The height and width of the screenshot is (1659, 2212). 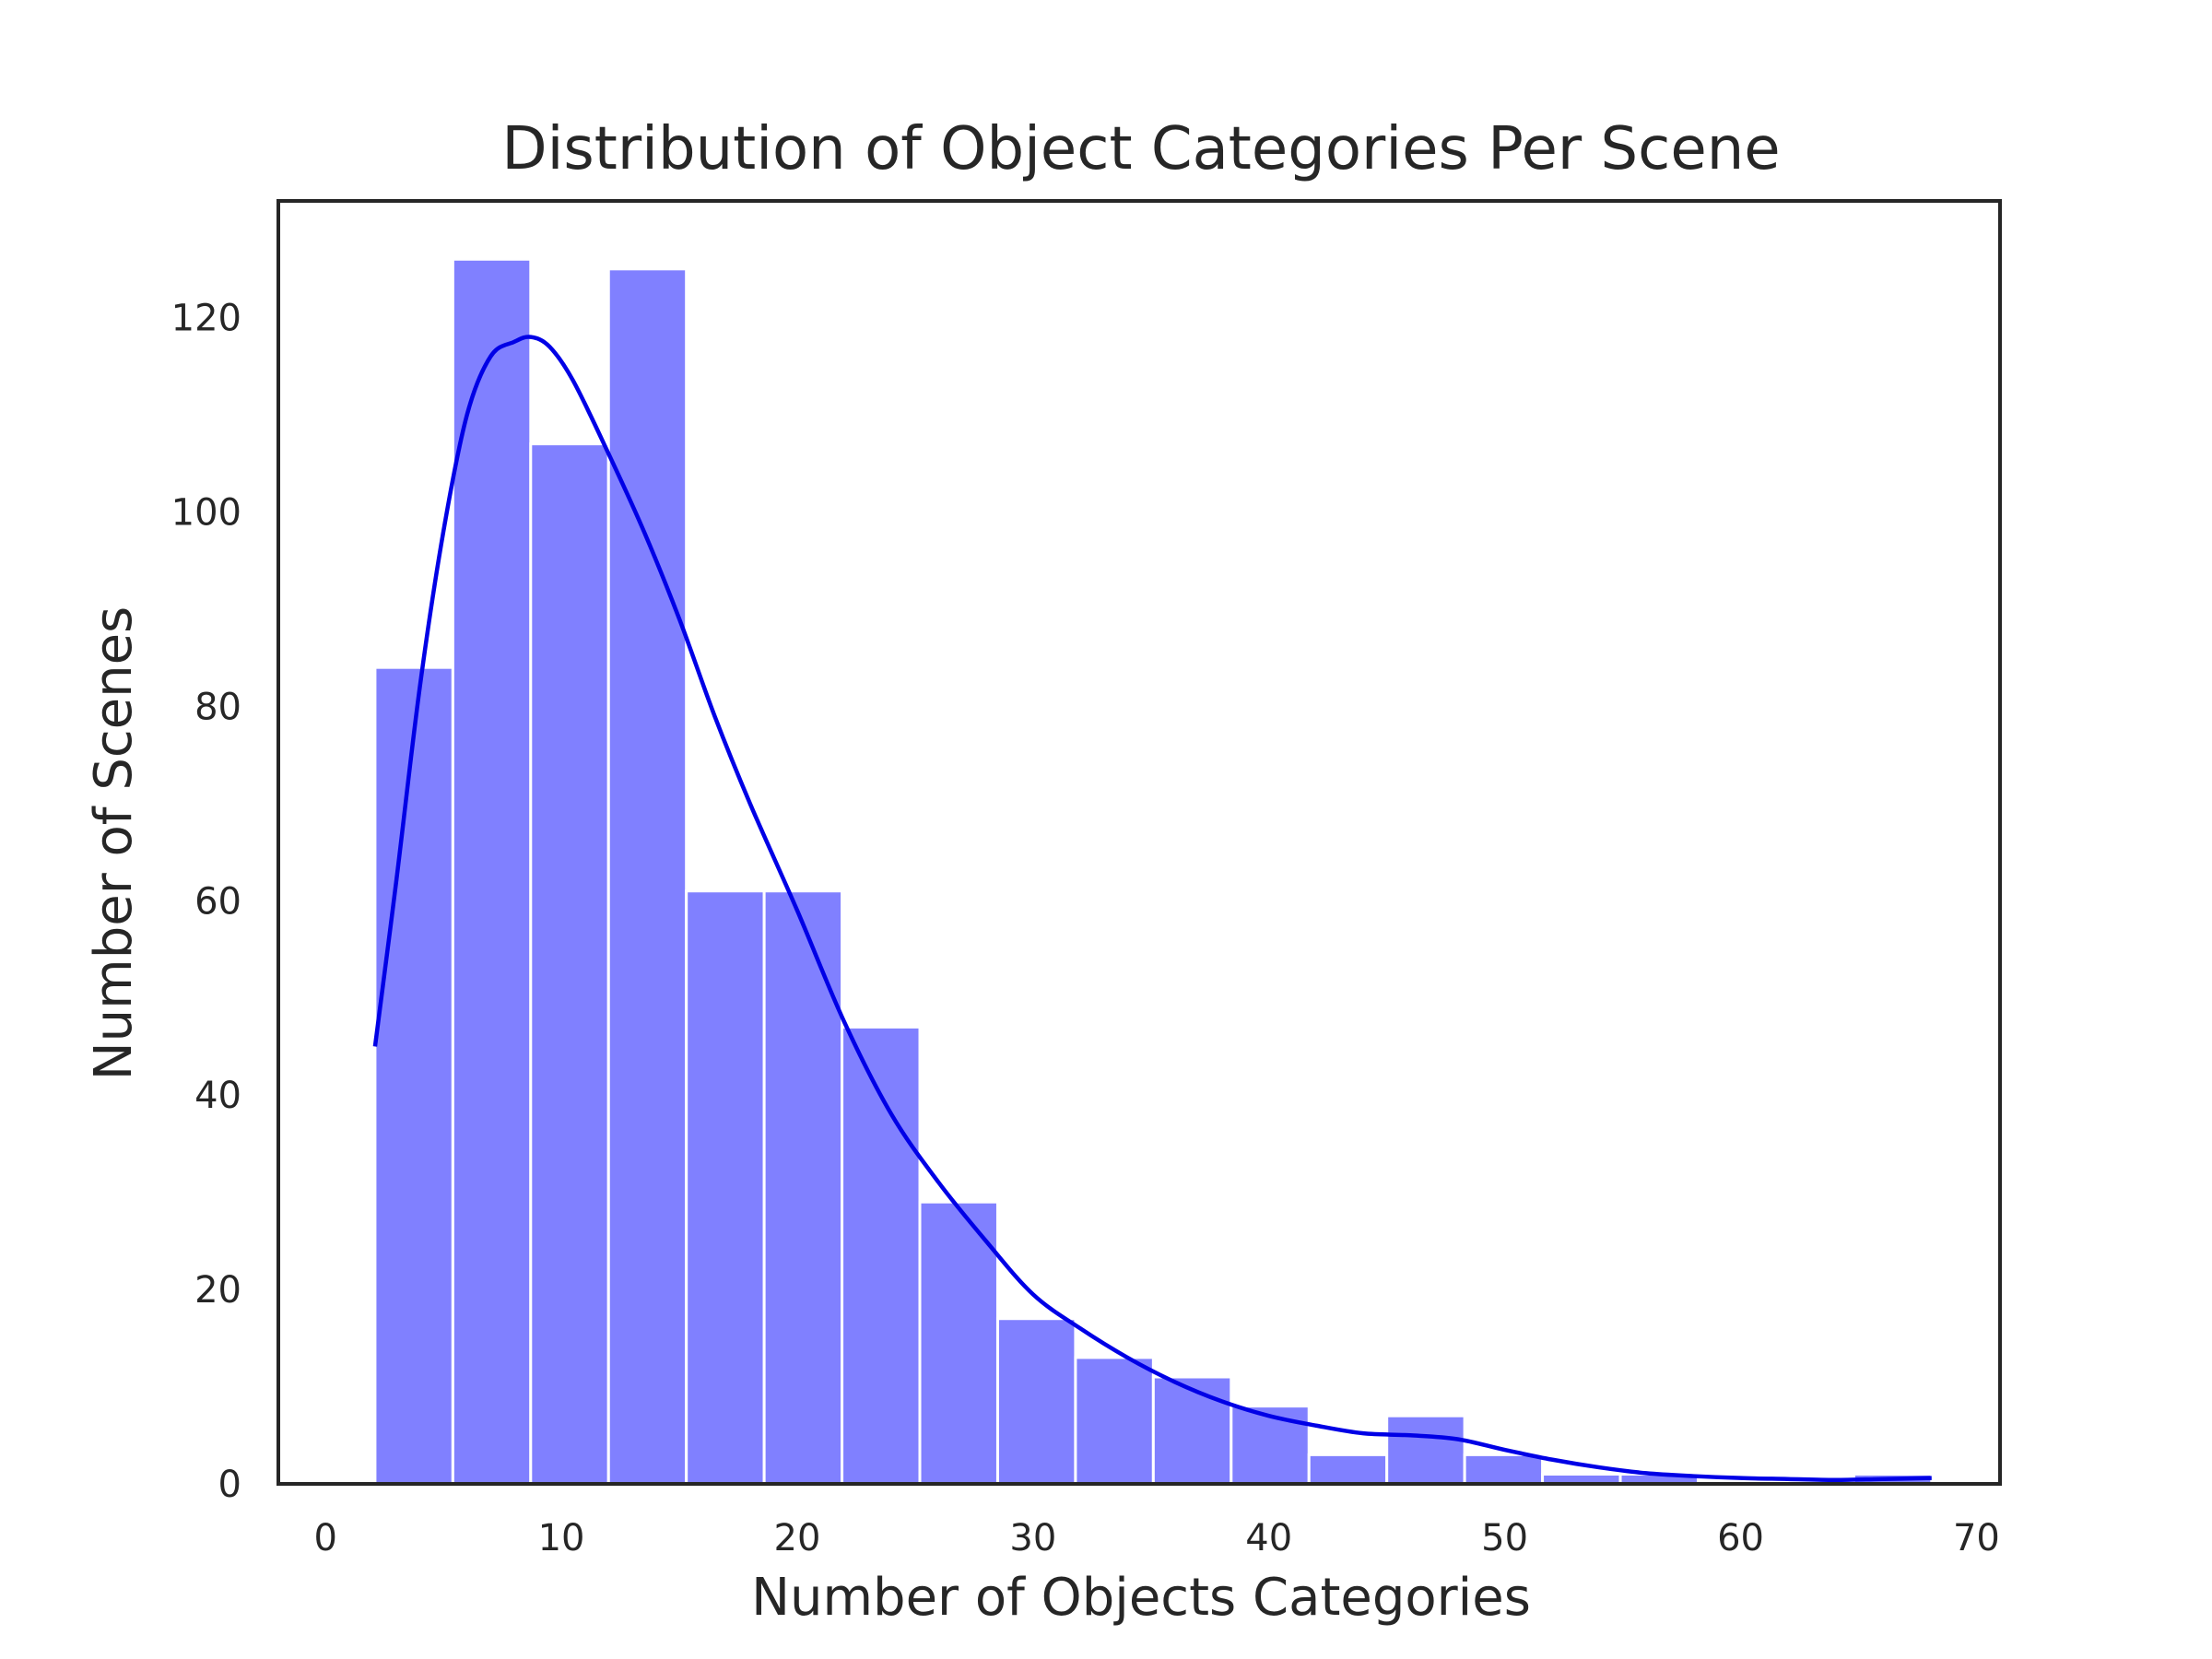 I want to click on x-axis-ticks: 0 10 20 30 40 50 60 70, so click(x=1156, y=1538).